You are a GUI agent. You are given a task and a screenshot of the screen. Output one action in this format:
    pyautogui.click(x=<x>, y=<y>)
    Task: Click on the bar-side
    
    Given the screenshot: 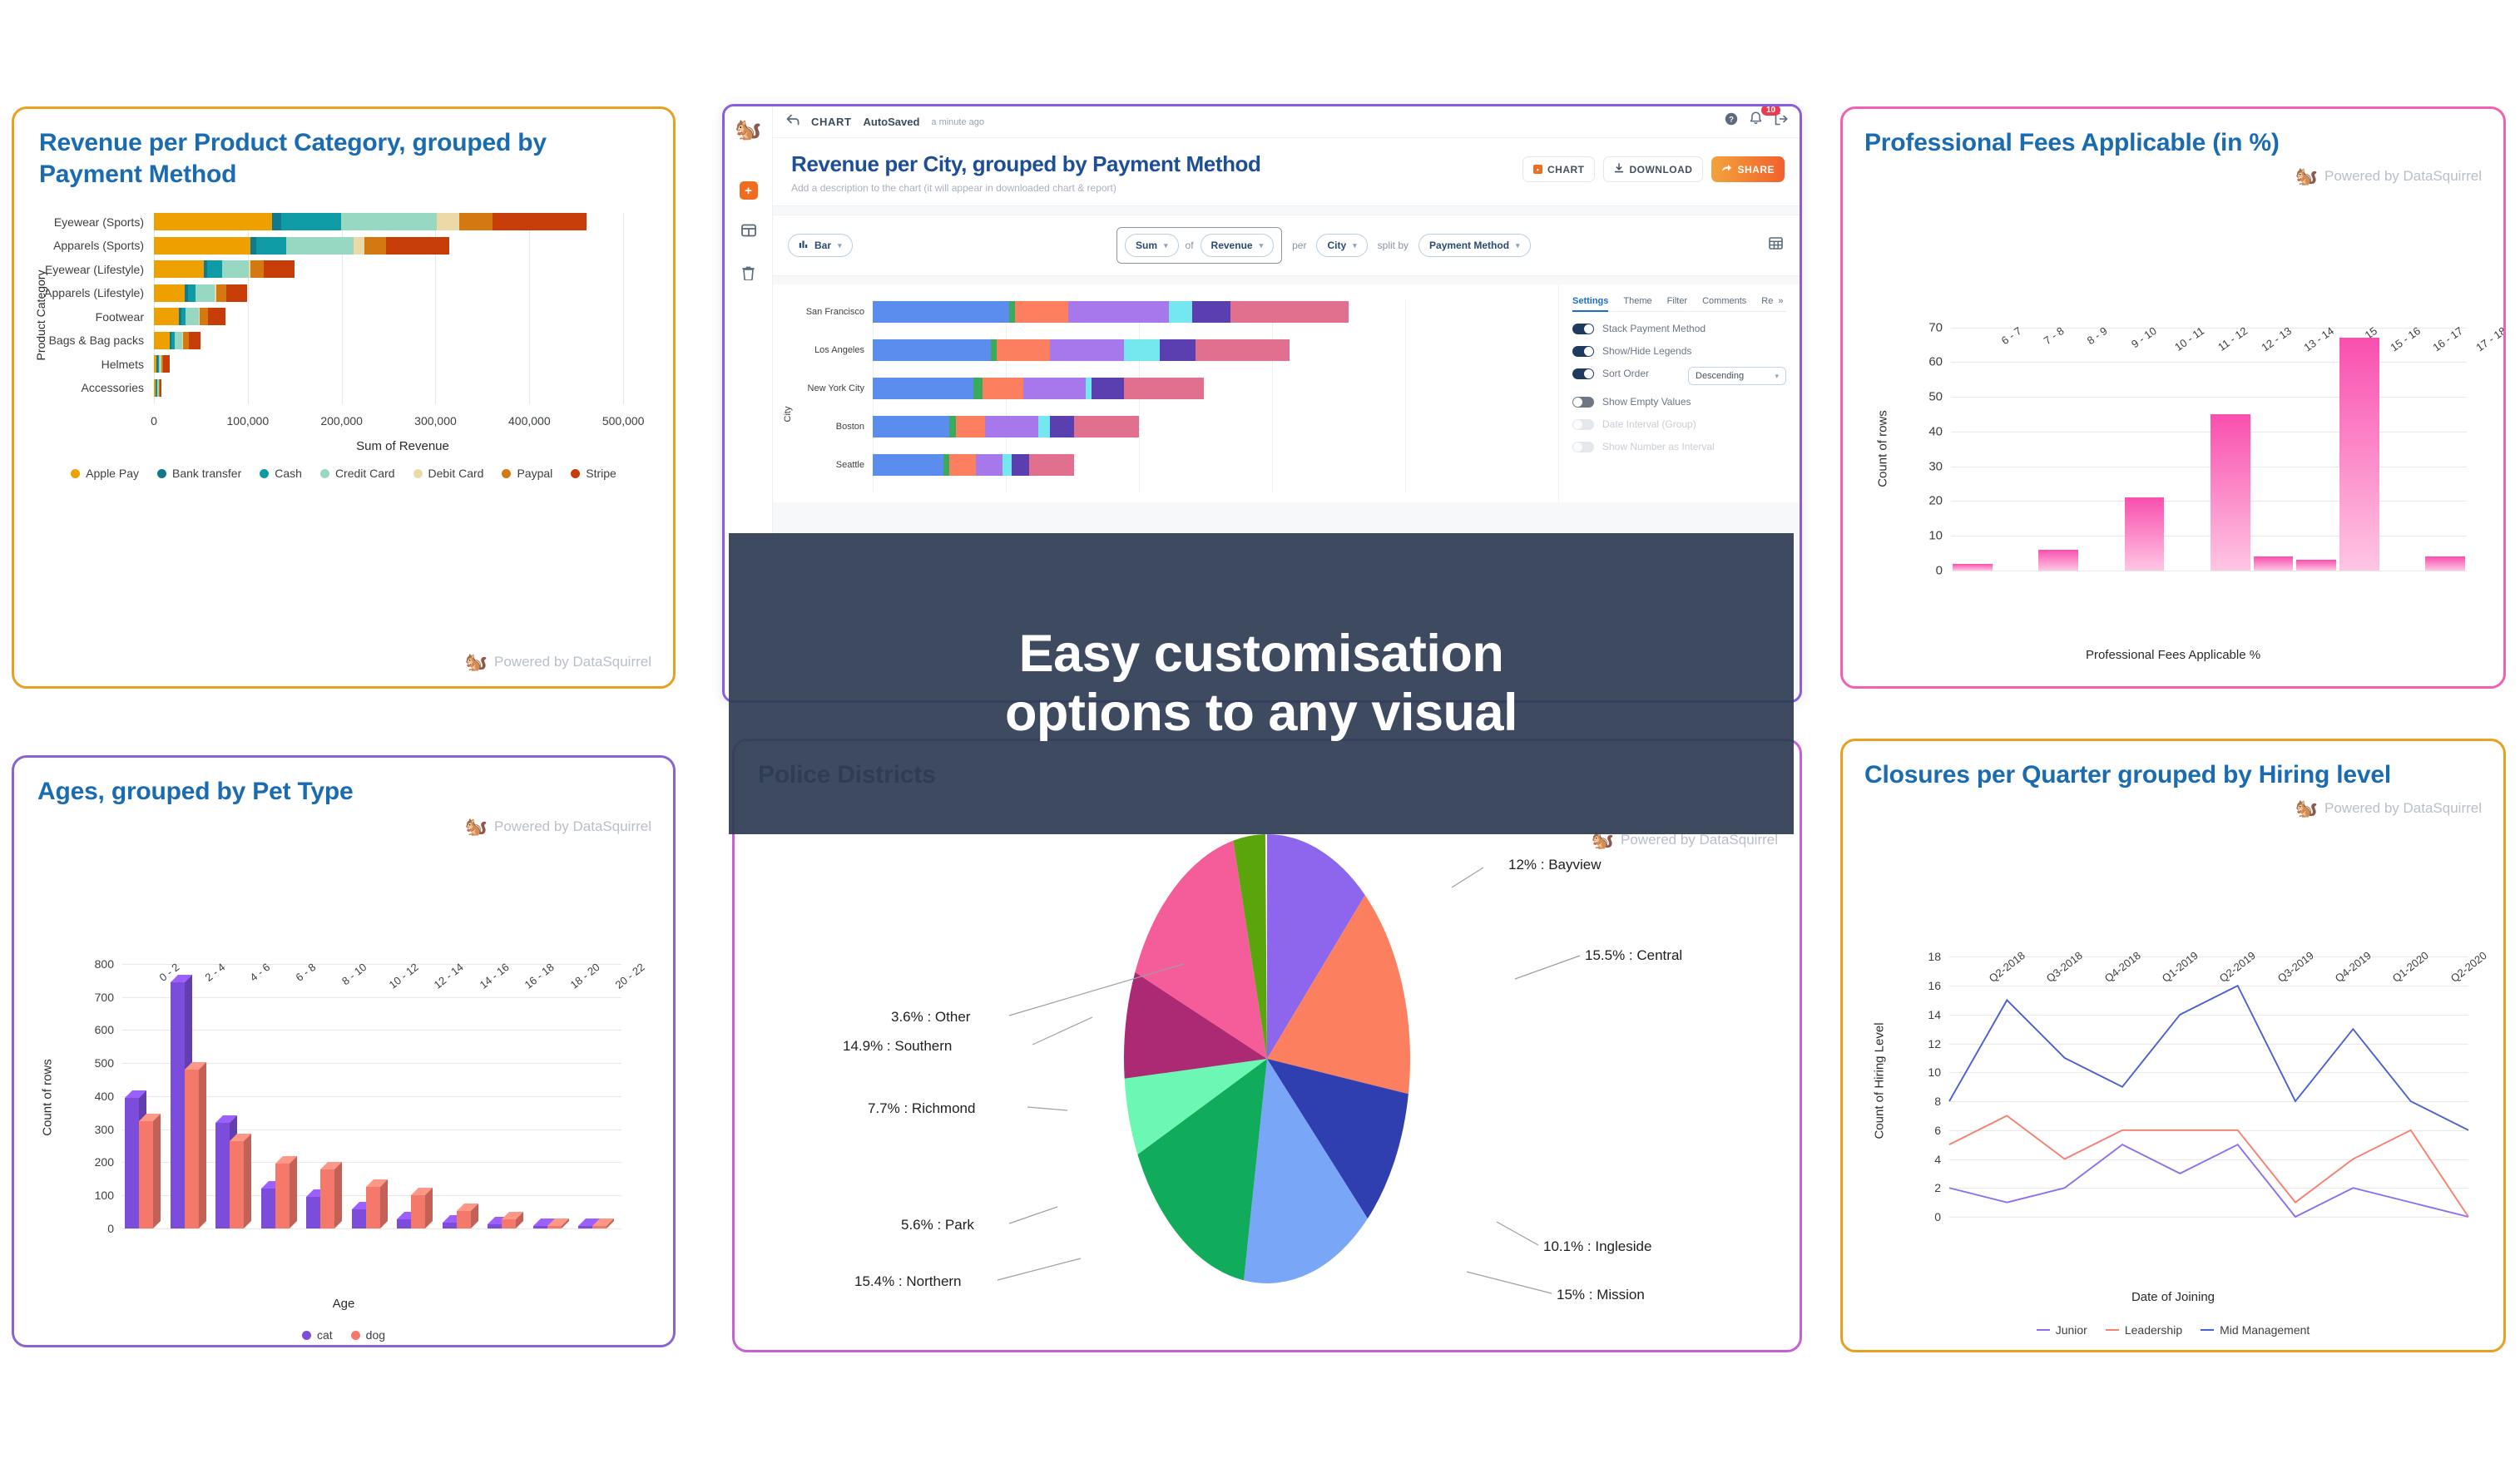 What is the action you would take?
    pyautogui.click(x=338, y=1195)
    